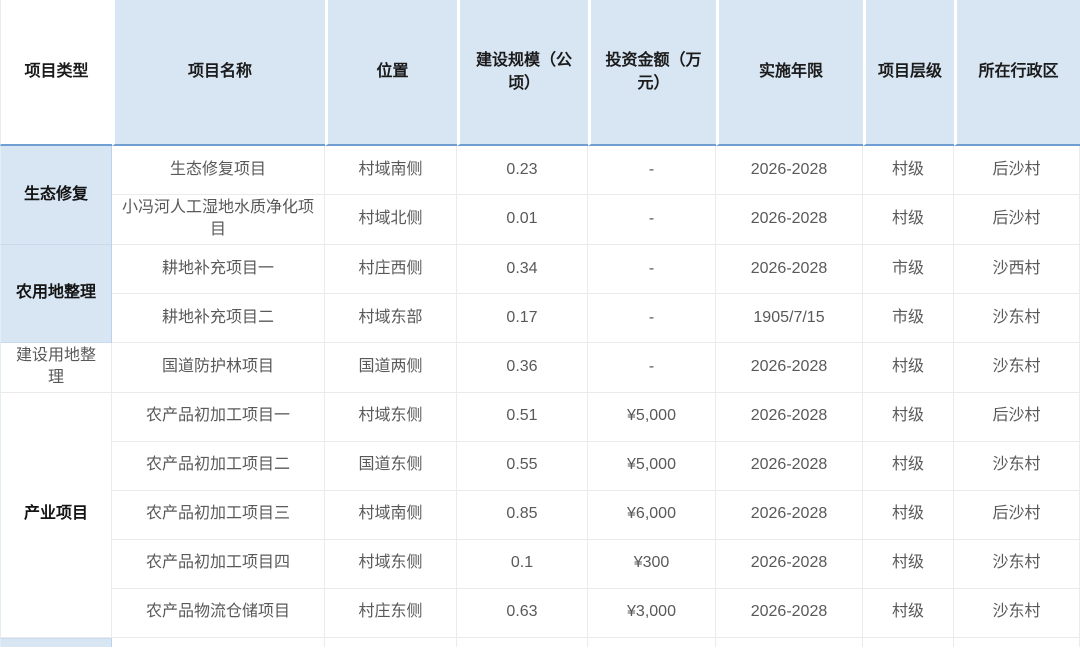  What do you see at coordinates (56, 642) in the screenshot?
I see `partial-group-cell` at bounding box center [56, 642].